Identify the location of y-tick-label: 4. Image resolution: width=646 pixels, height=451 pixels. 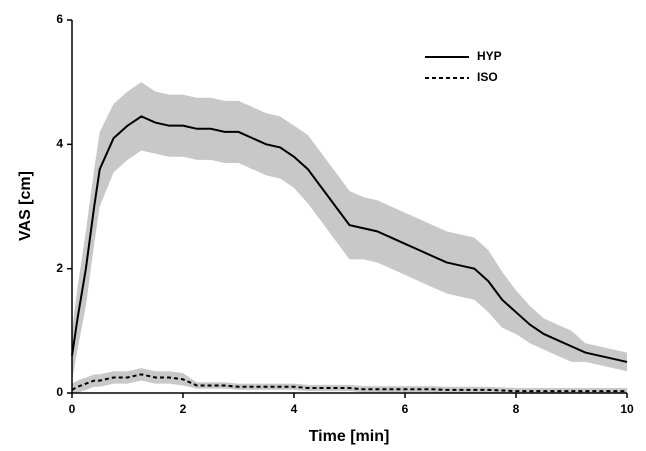
(59, 144).